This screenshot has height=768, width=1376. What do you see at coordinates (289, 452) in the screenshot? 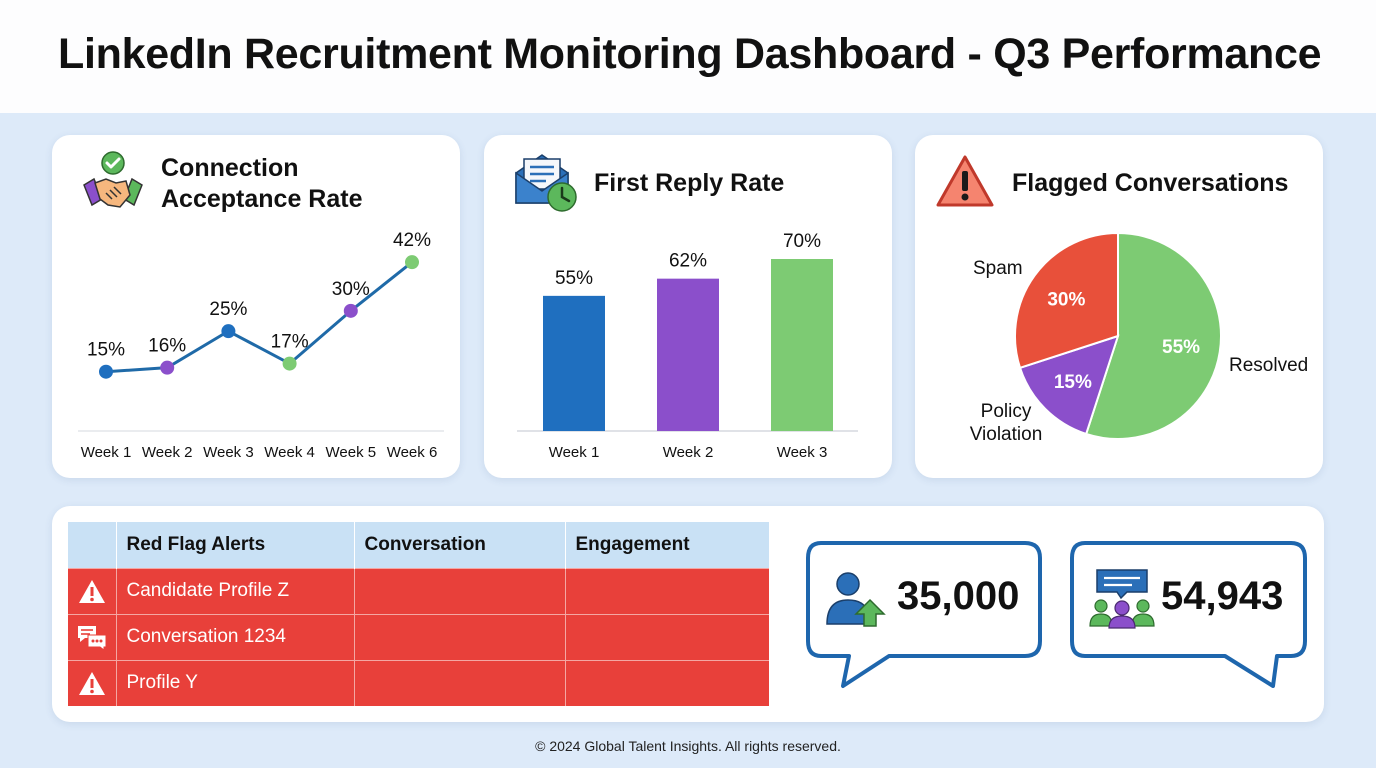
I see `x-tick-label: Week 4` at bounding box center [289, 452].